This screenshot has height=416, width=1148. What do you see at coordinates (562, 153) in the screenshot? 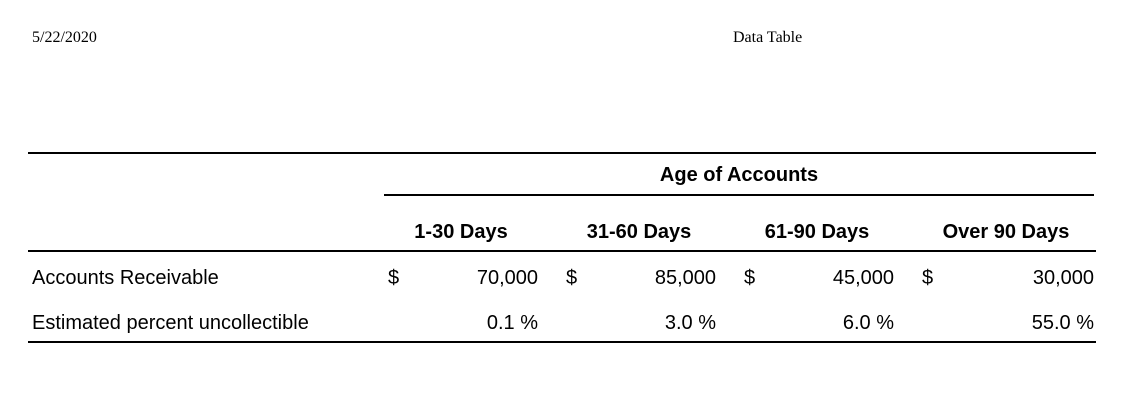
I see `table-top-rule` at bounding box center [562, 153].